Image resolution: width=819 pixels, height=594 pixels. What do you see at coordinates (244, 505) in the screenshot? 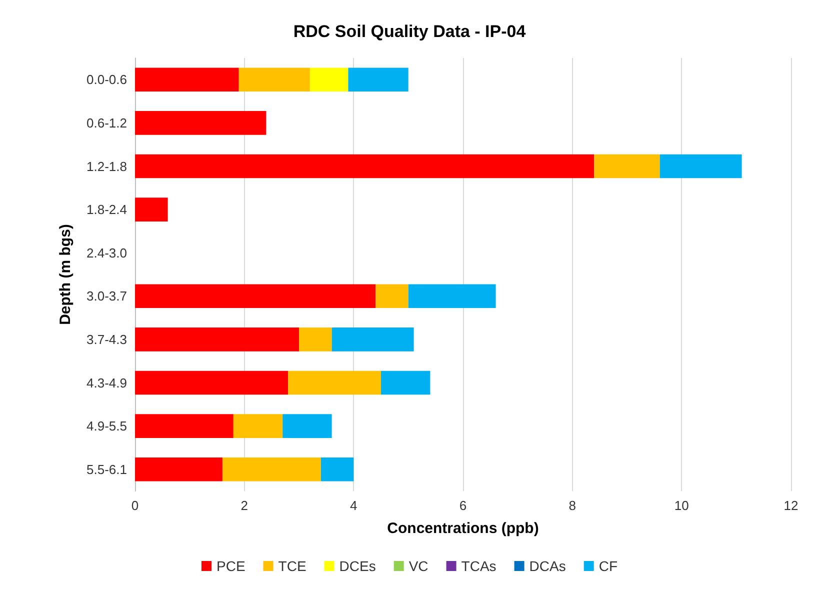
I see `x-tick-label: 2` at bounding box center [244, 505].